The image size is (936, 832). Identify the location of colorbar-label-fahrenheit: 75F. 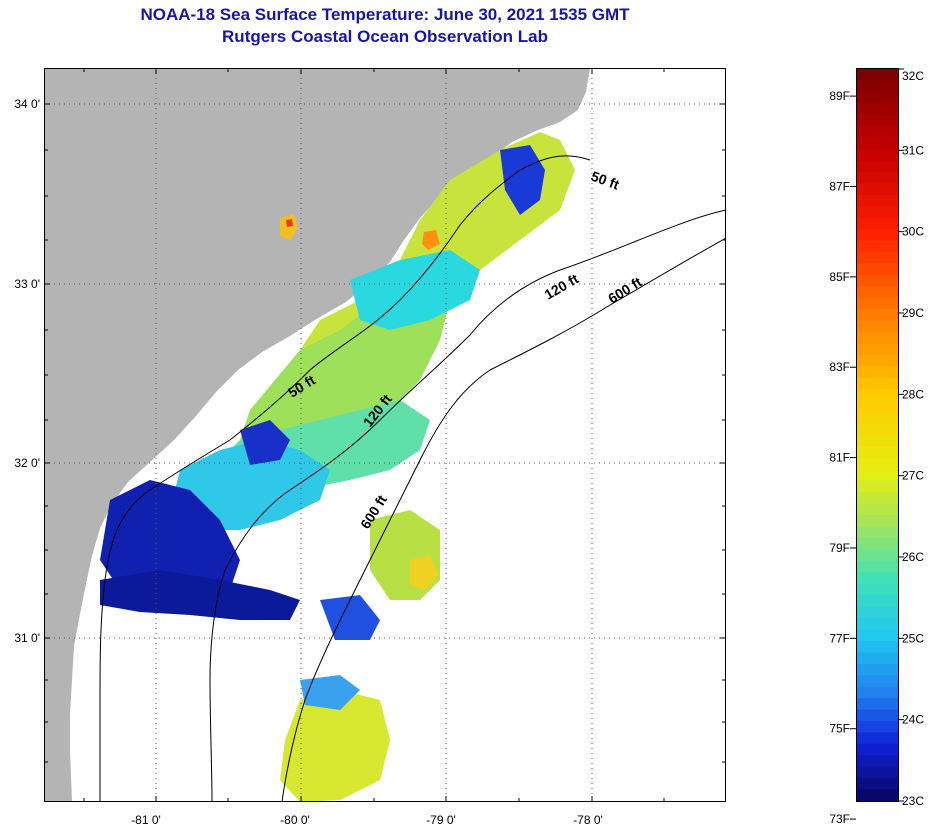
(839, 729).